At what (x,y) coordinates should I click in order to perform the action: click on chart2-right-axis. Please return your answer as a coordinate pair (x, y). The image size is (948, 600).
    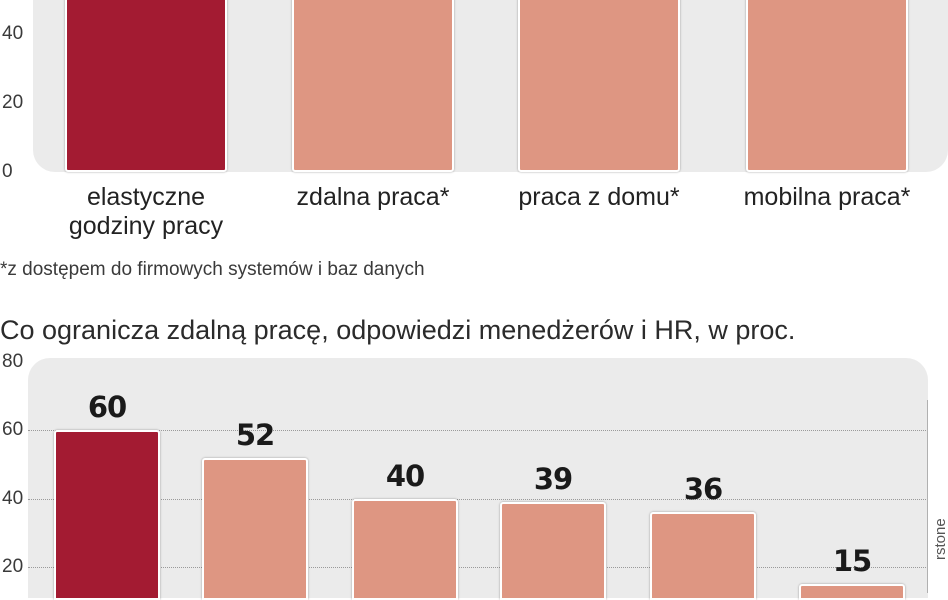
    Looking at the image, I should click on (927, 496).